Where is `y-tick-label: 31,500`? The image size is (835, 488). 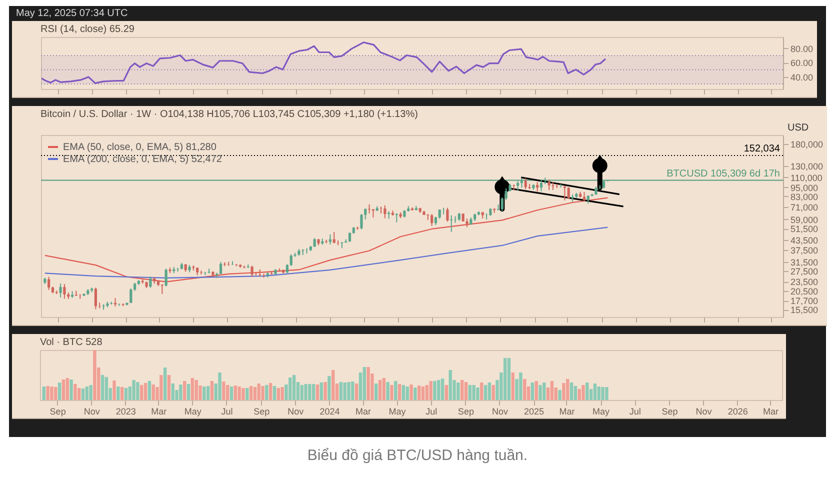 y-tick-label: 31,500 is located at coordinates (804, 262).